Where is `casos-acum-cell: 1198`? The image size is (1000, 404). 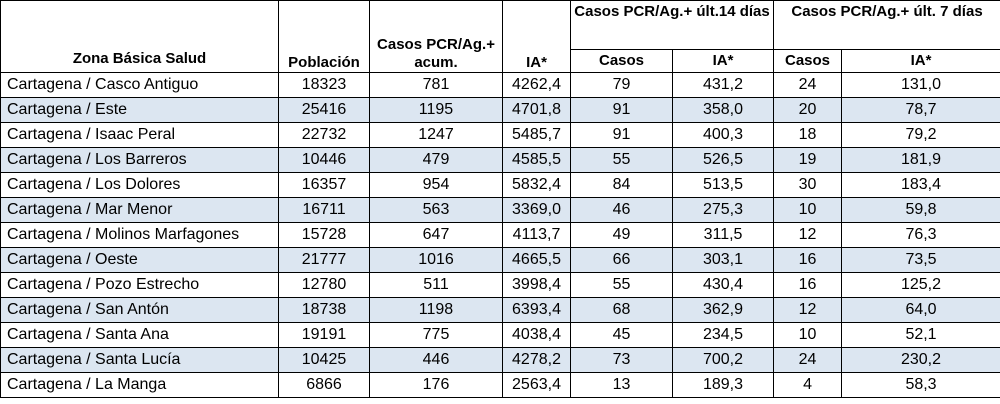 casos-acum-cell: 1198 is located at coordinates (436, 310).